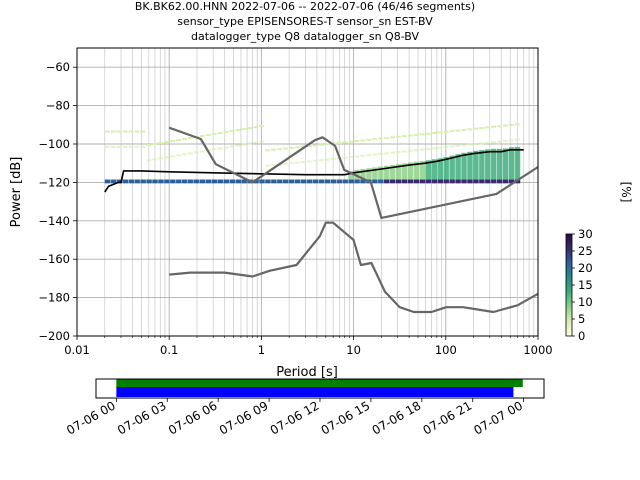 This screenshot has width=640, height=480. What do you see at coordinates (582, 285) in the screenshot?
I see `colorbar-ticks: 0 5 10 15 20 25 30` at bounding box center [582, 285].